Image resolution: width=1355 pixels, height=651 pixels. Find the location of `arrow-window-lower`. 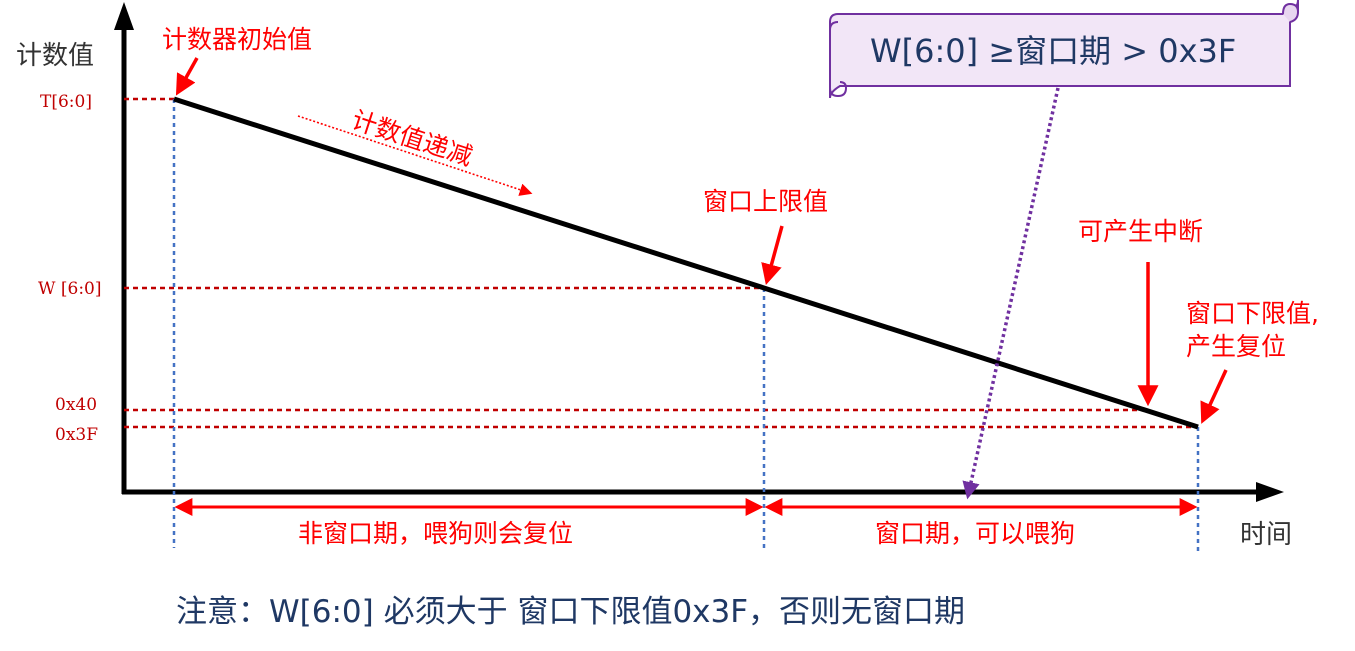

arrow-window-lower is located at coordinates (1214, 396).